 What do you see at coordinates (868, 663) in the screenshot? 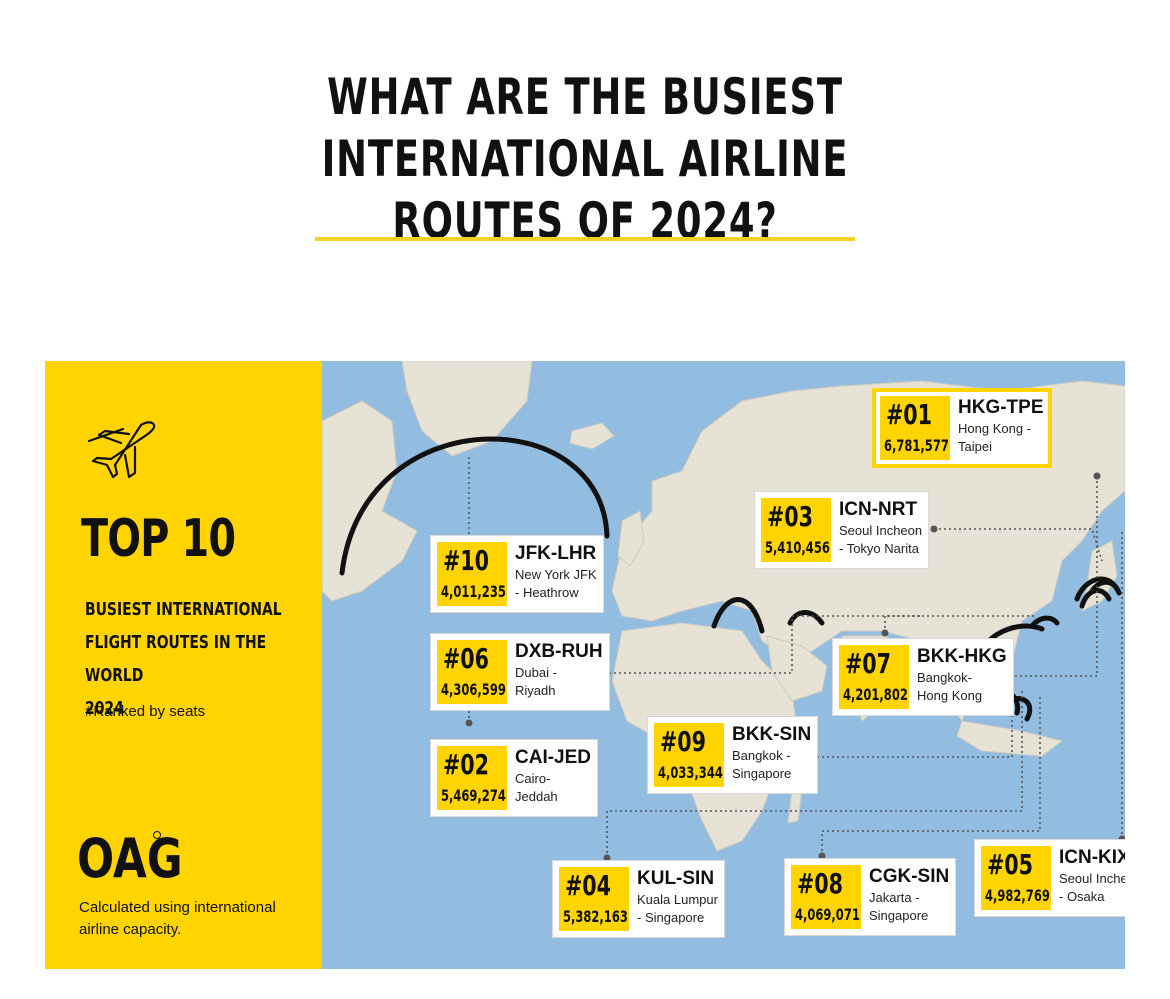
I see `route-rank: #07` at bounding box center [868, 663].